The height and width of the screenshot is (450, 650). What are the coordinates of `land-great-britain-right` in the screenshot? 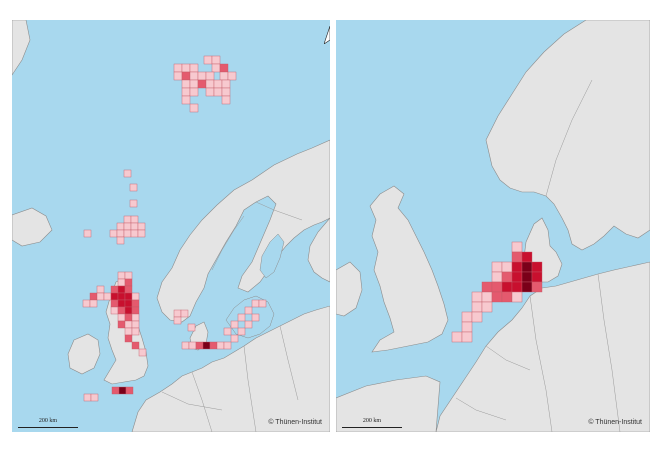 It's located at (409, 269).